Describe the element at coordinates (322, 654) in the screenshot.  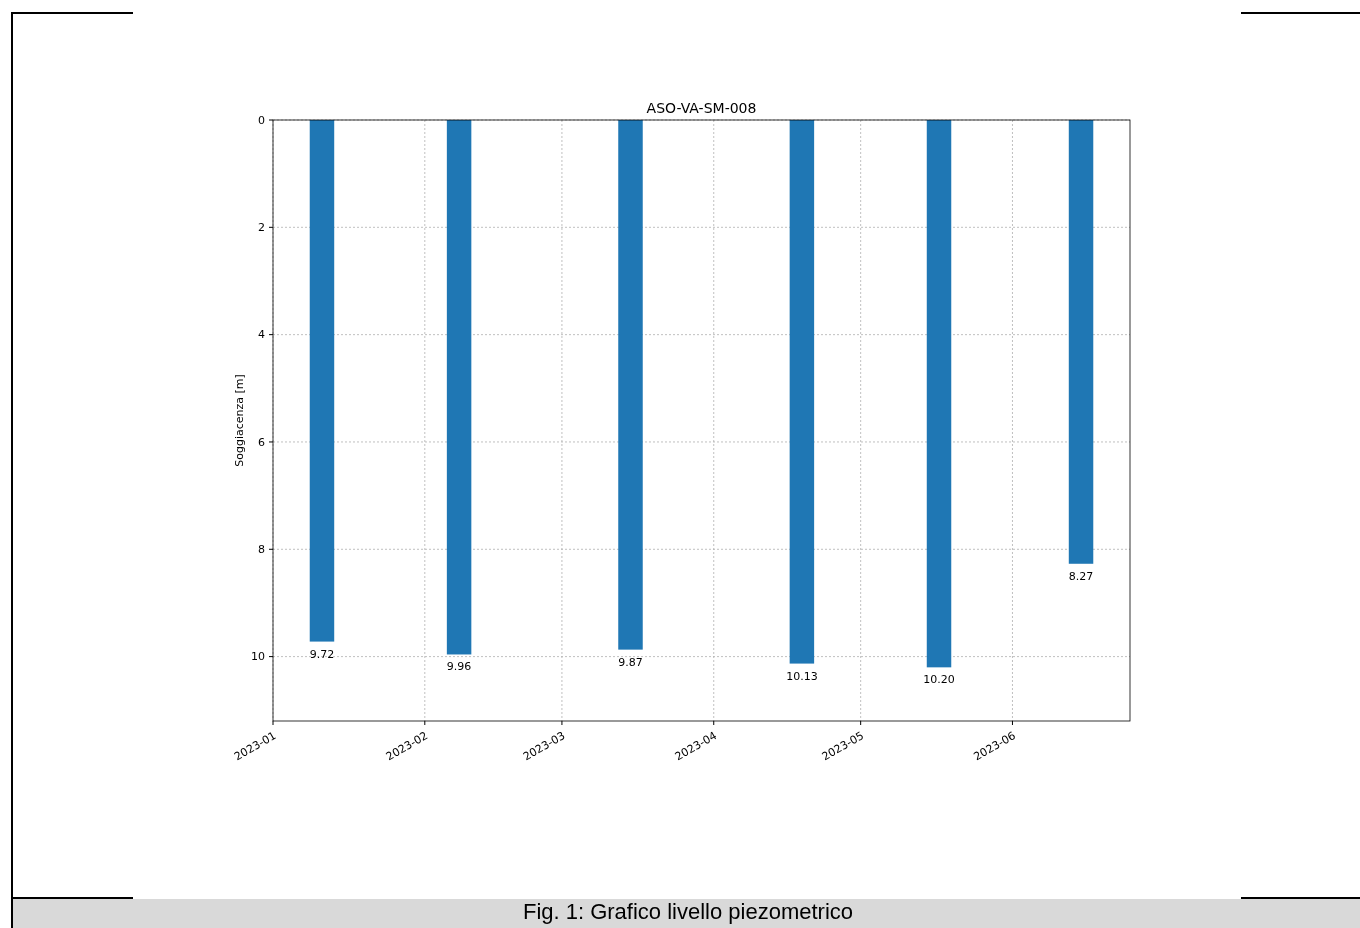
I see `data-label: 9.72` at that location.